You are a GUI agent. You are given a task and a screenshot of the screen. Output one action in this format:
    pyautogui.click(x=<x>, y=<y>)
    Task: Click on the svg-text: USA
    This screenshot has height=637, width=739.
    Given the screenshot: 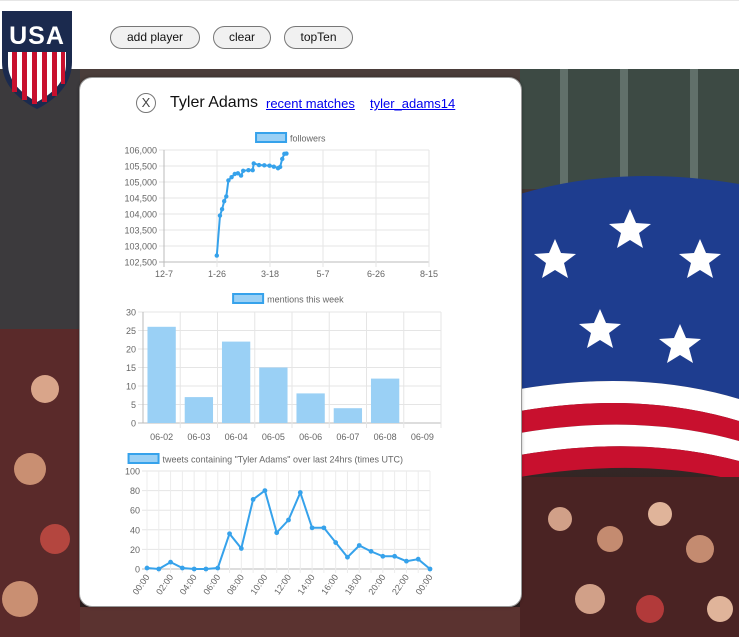 What is the action you would take?
    pyautogui.click(x=37, y=36)
    